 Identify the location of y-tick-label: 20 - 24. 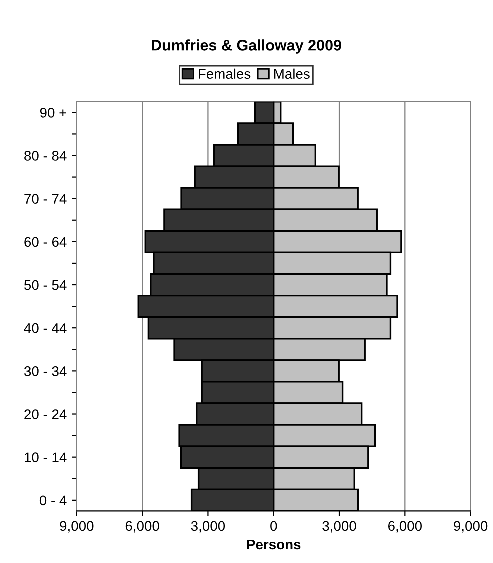
(45, 415).